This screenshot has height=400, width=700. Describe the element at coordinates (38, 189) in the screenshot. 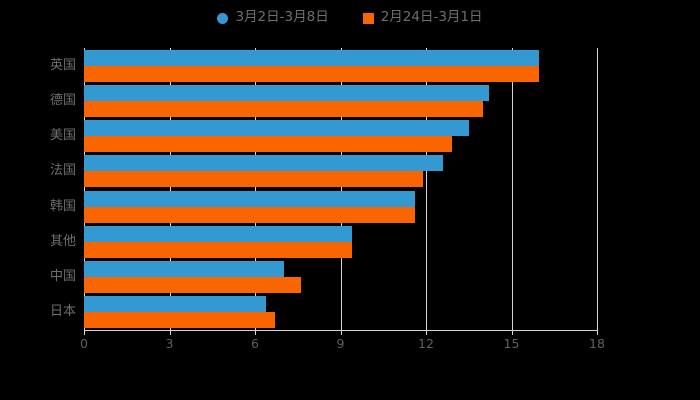

I see `y-axis-category-labels: 英国德国美国法国韩国其他中国日本` at that location.